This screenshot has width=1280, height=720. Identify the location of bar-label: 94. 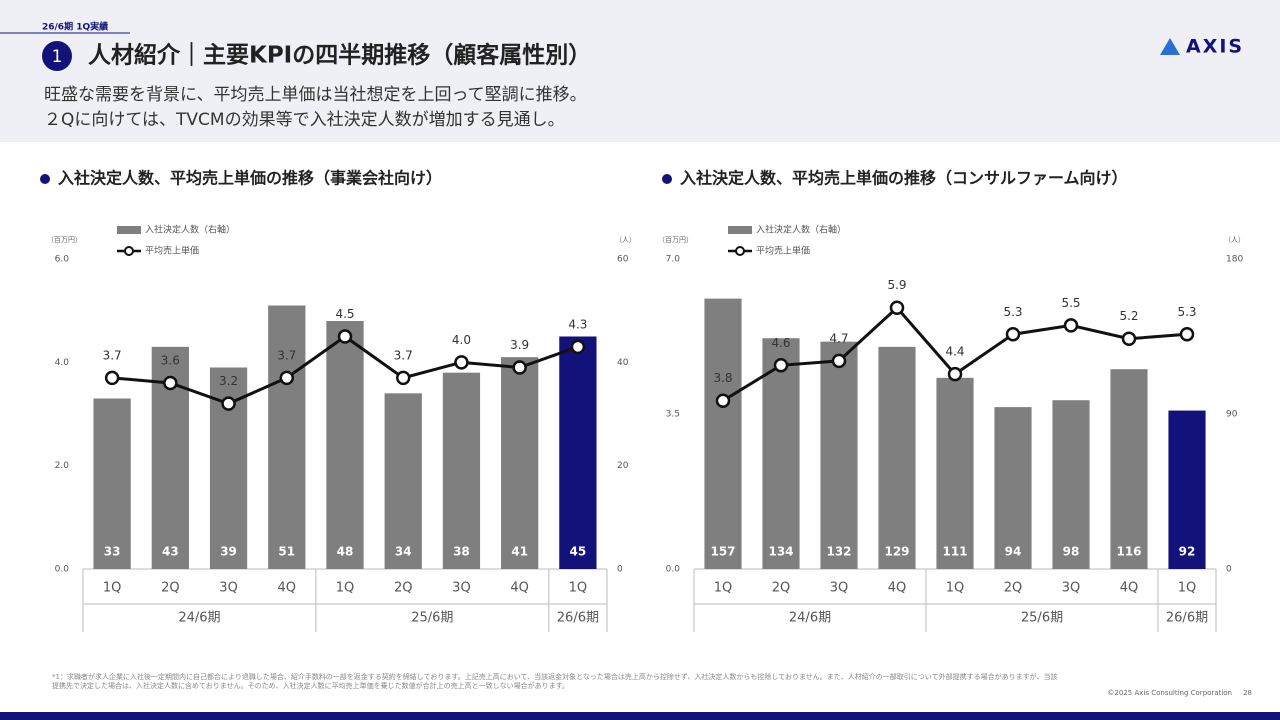
(1013, 552).